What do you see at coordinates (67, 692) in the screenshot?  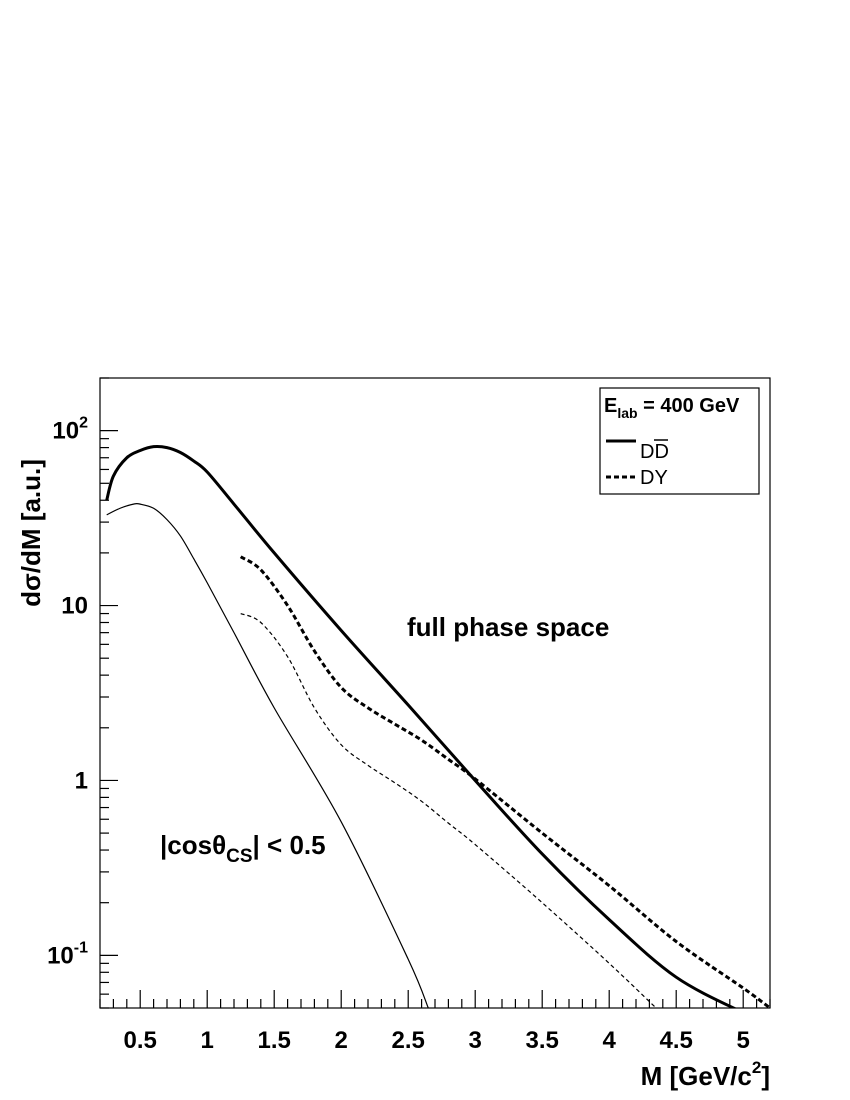 I see `y-tick-labels: 10⁻¹ 1 10 10²` at bounding box center [67, 692].